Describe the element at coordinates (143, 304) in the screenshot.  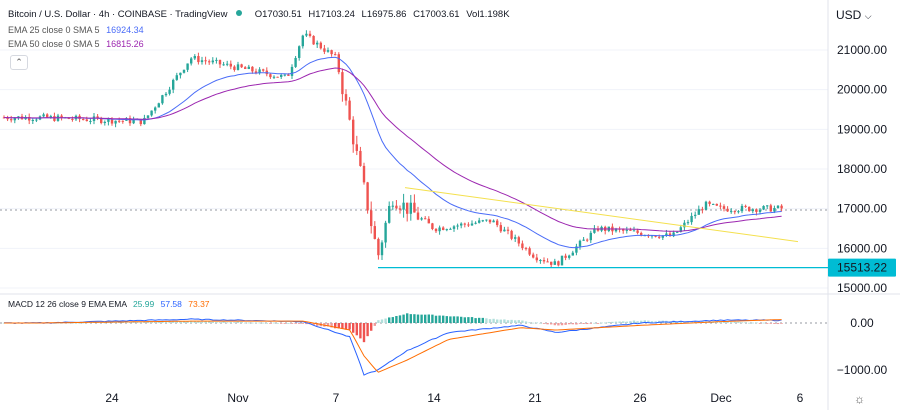
I see `macd-hist-value: 25.99` at that location.